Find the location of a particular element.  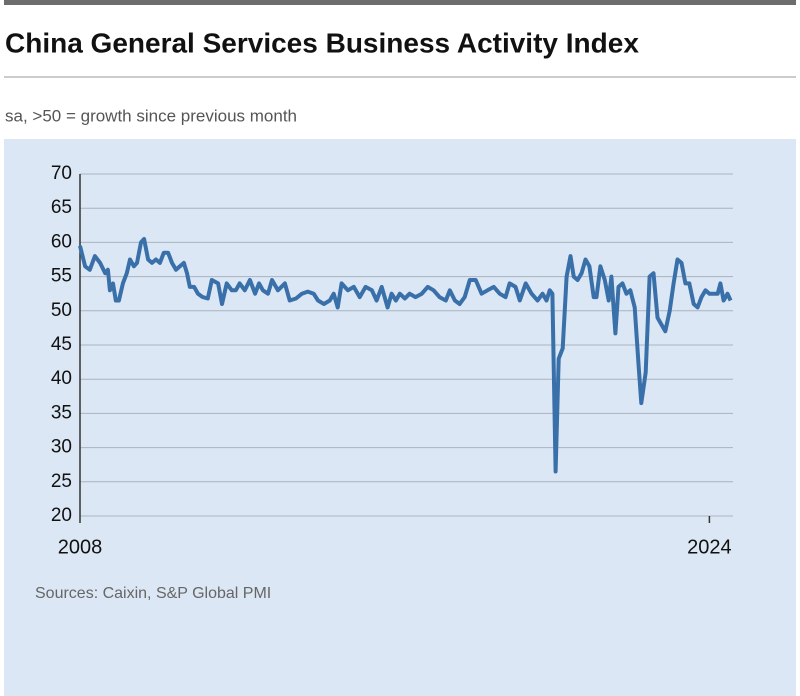

y-tick-label: 50 is located at coordinates (61, 310).